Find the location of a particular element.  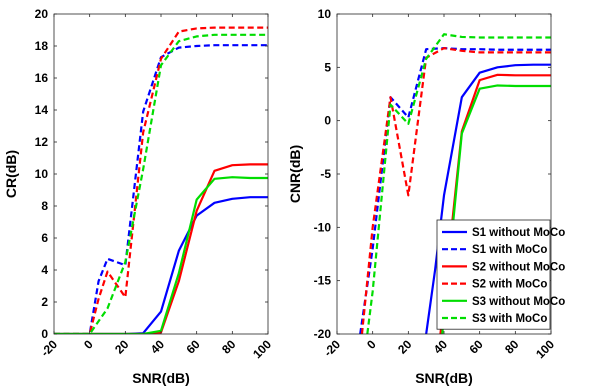

y-tick-label: 20 is located at coordinates (42, 14).